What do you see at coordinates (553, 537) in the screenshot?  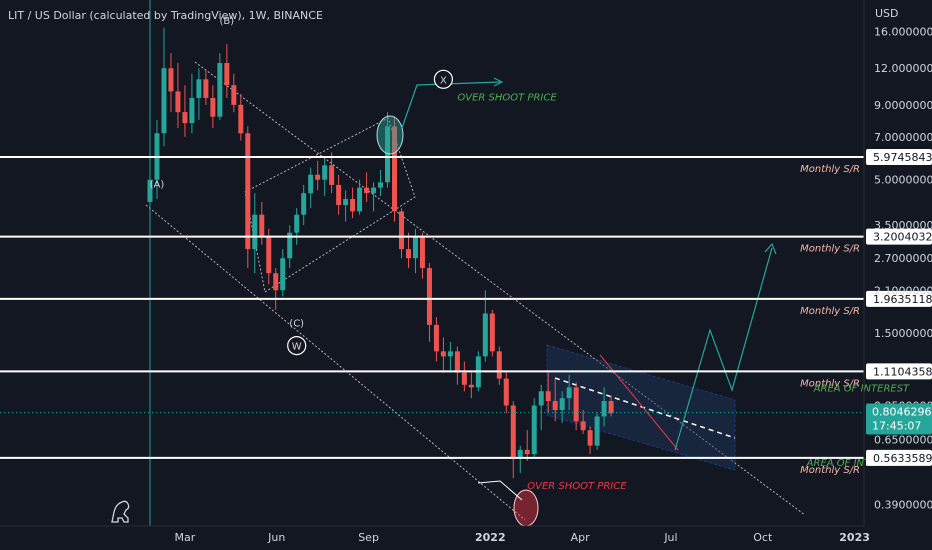 I see `time-axis: MarJunSep2022AprJulOct2023AprJu` at bounding box center [553, 537].